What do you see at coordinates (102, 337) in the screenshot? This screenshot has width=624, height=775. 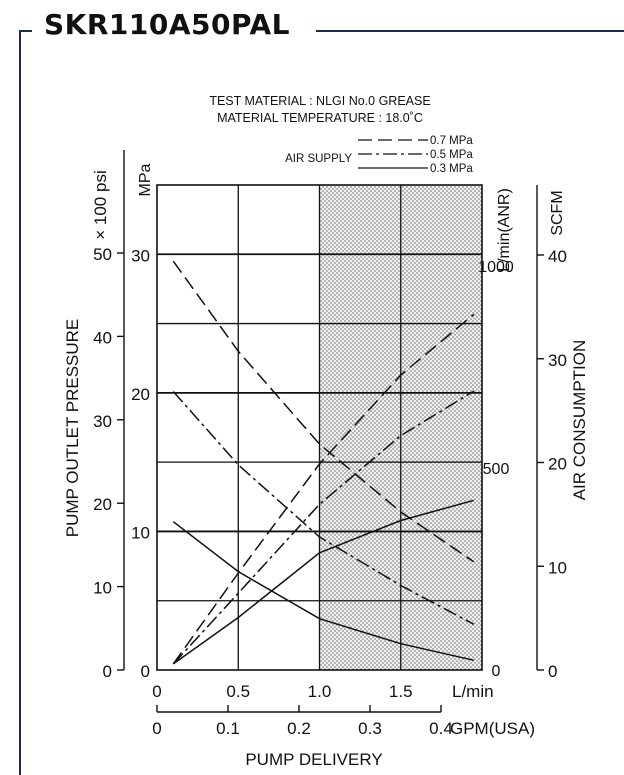 I see `psi-tick-label: 40` at bounding box center [102, 337].